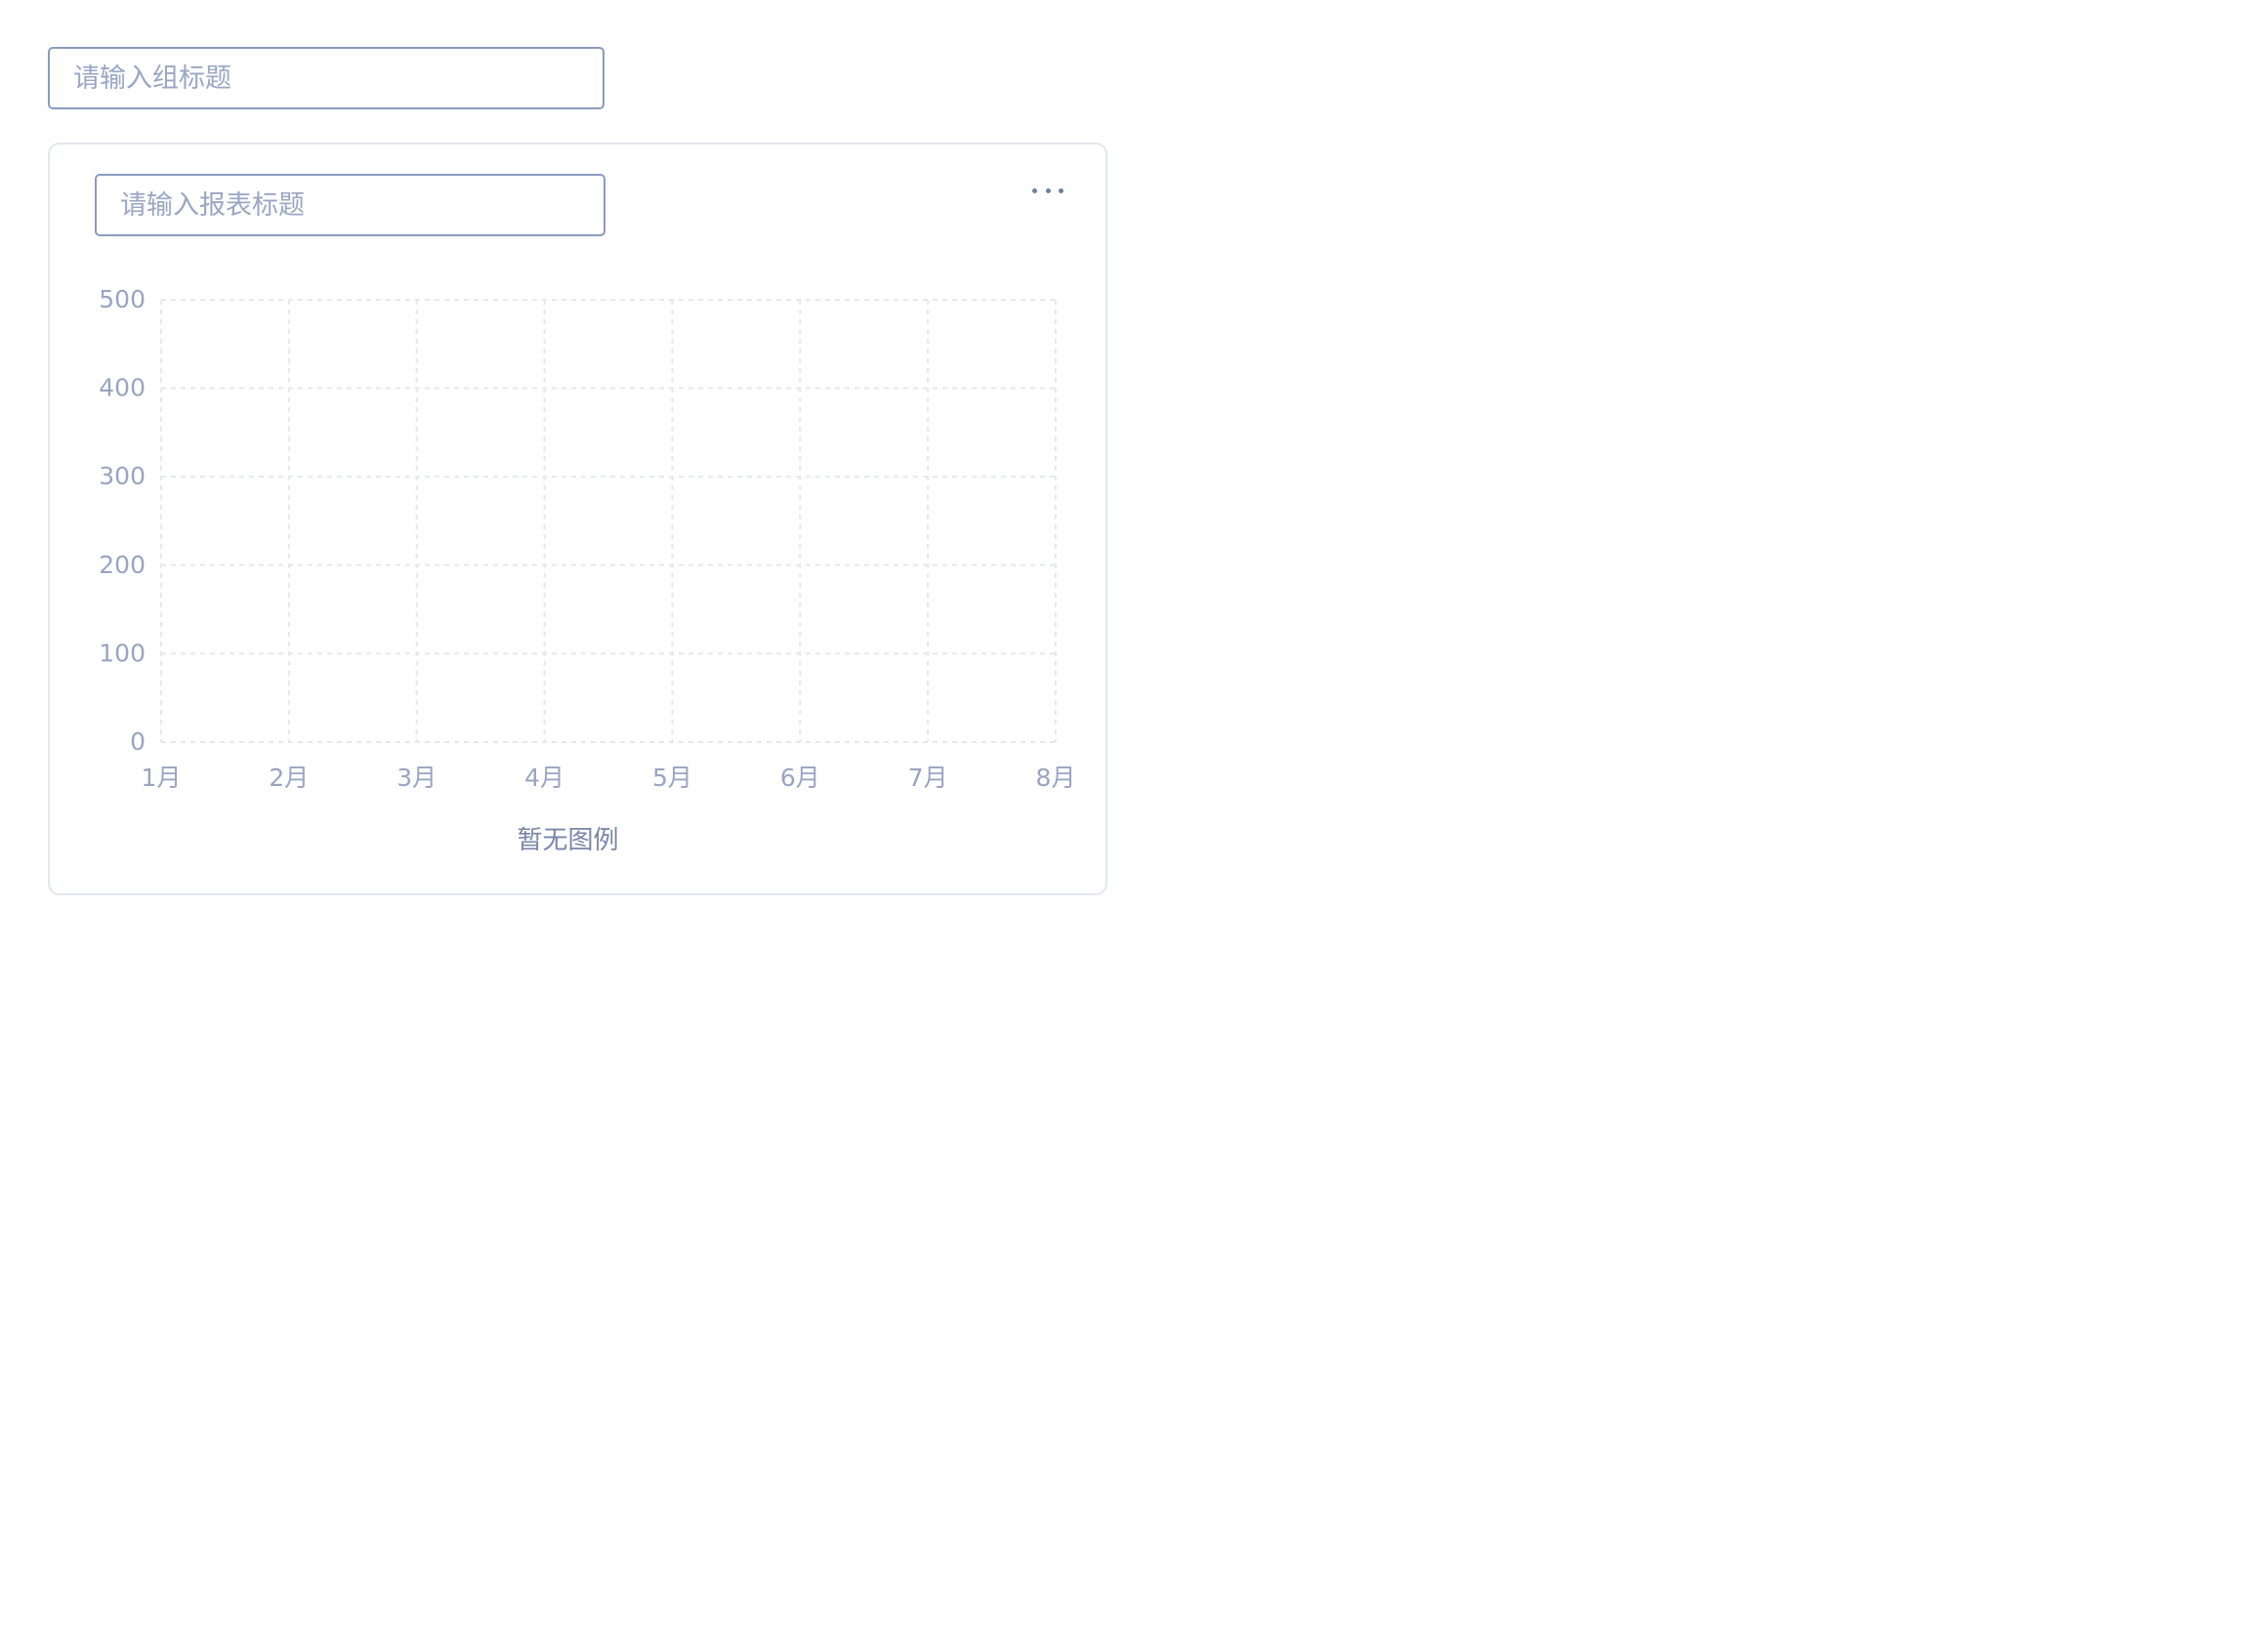 The image size is (2250, 1652). What do you see at coordinates (1056, 778) in the screenshot?
I see `x-tick-label: 8月` at bounding box center [1056, 778].